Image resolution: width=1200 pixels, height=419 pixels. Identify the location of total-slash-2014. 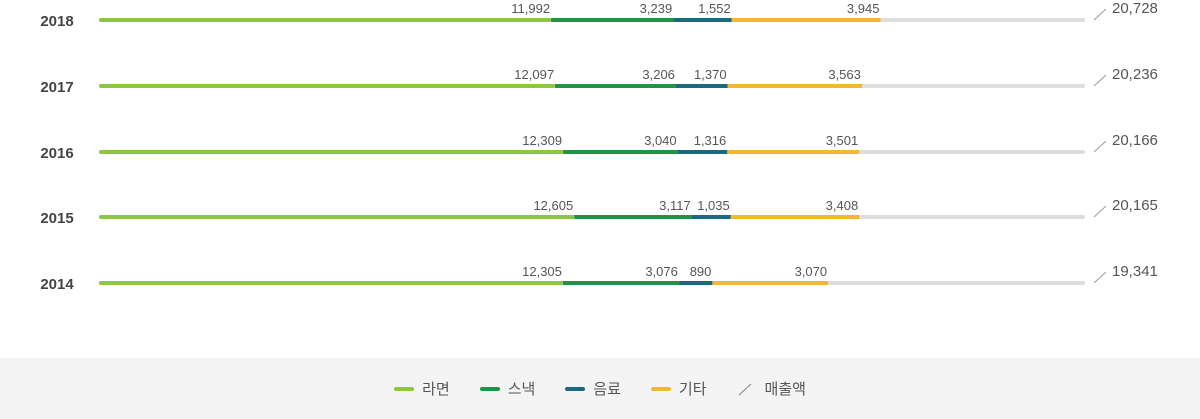
(1100, 277).